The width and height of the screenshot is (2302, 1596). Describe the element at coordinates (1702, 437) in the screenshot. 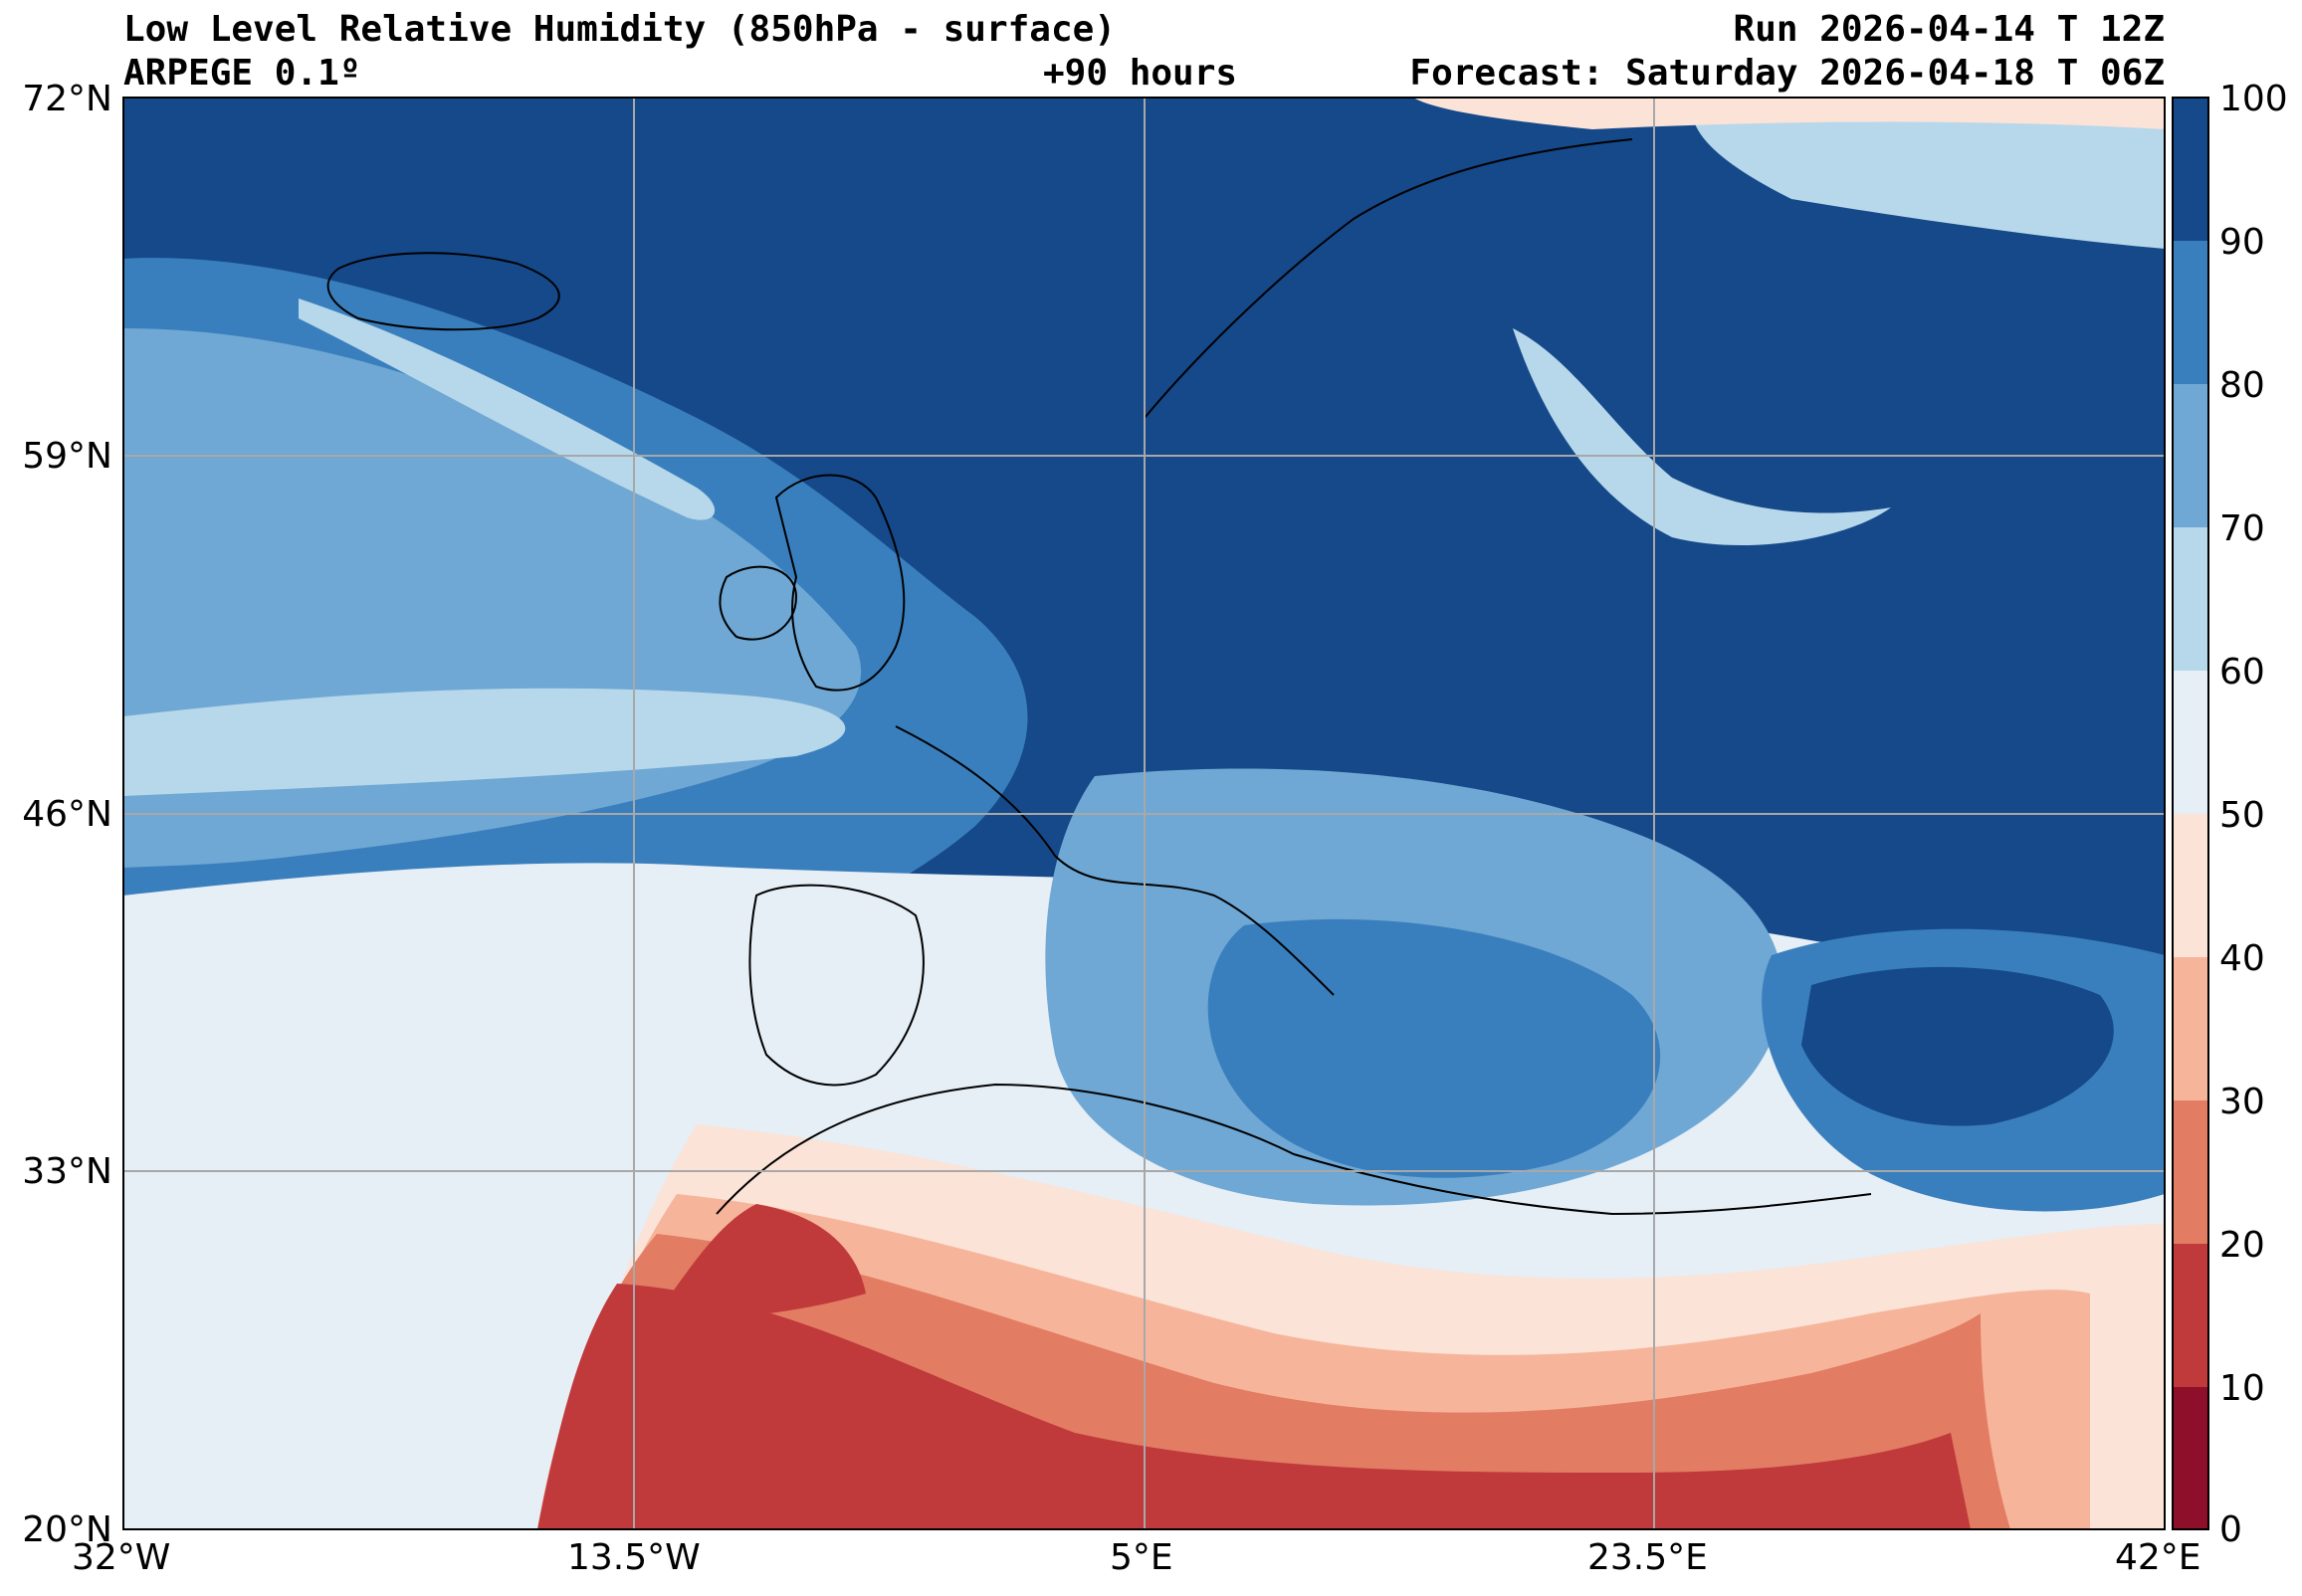

I see `field-60-70-baltic` at that location.